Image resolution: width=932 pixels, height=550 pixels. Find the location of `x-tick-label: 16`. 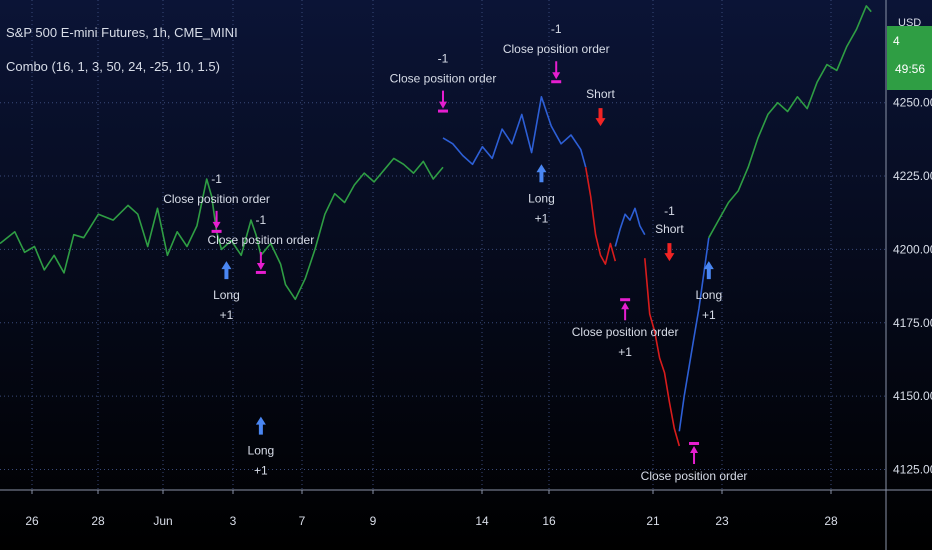

x-tick-label: 16 is located at coordinates (549, 521).